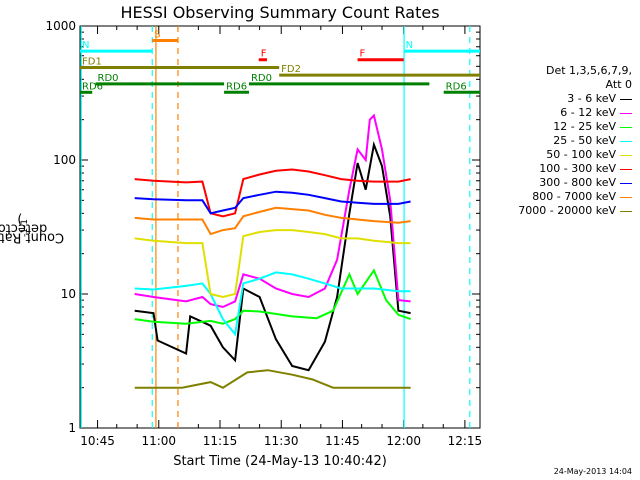 Image resolution: width=640 pixels, height=480 pixels. I want to click on legend-entry: 7000 - 20000 keV, so click(575, 211).